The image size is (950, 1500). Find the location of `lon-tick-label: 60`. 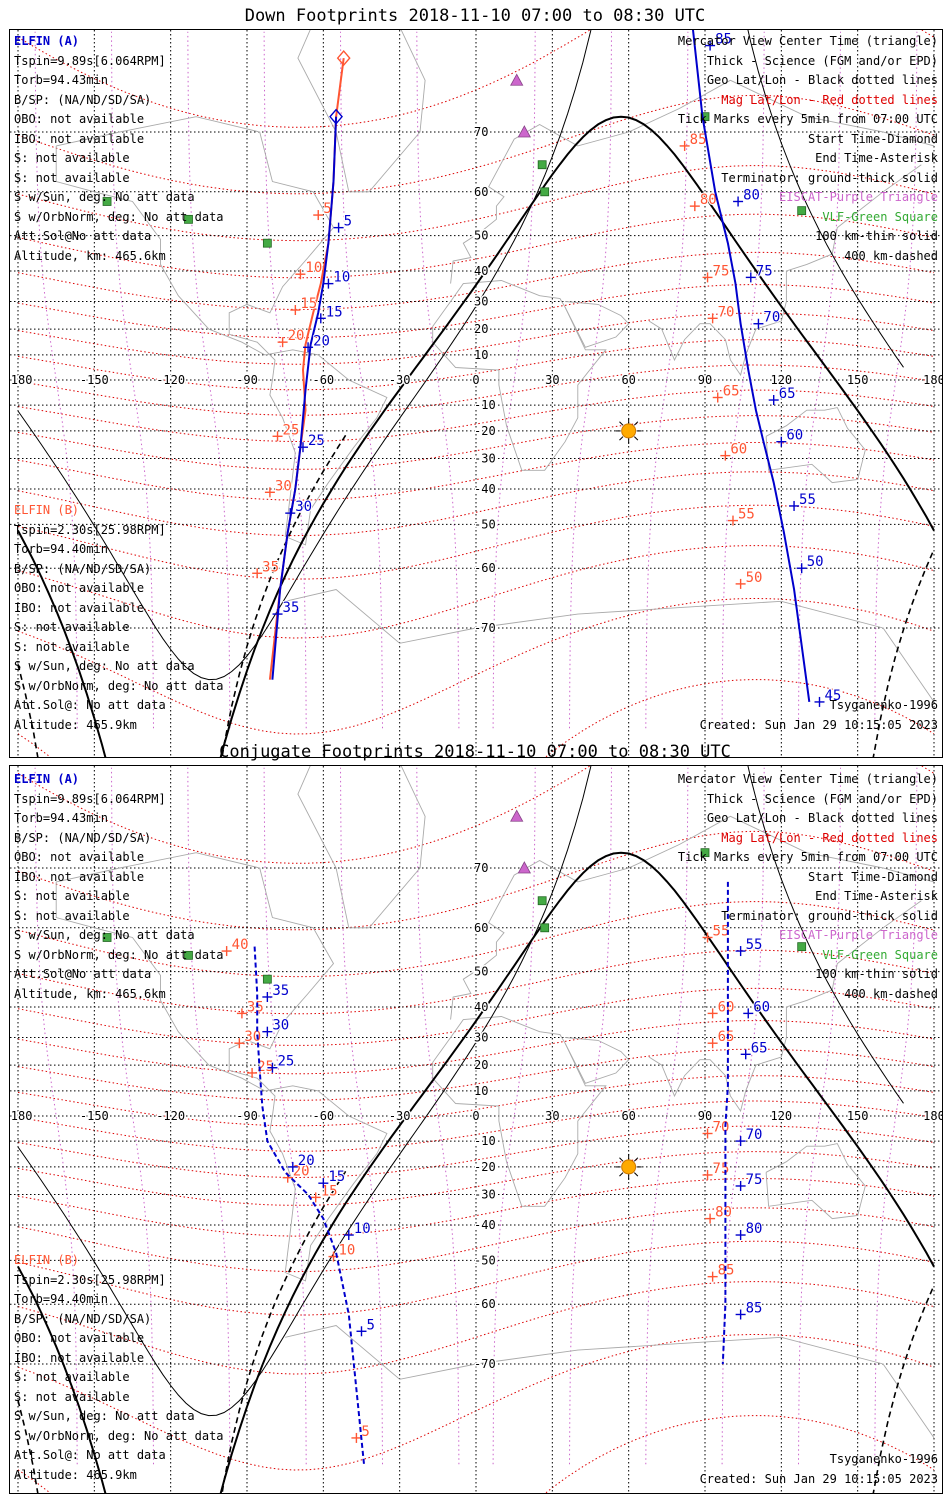

lon-tick-label: 60 is located at coordinates (628, 1116).